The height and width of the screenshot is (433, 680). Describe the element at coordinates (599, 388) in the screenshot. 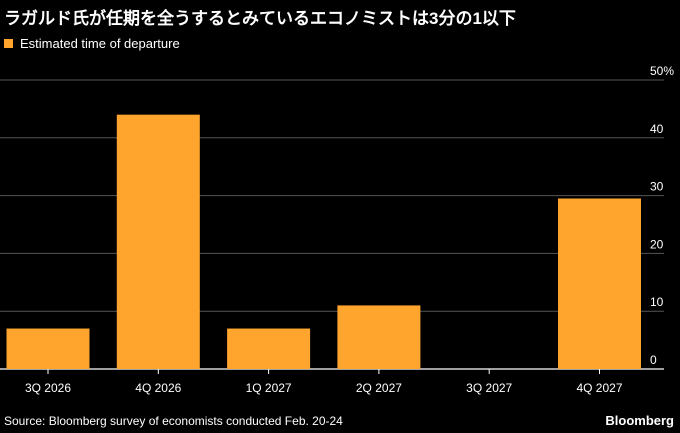

I see `x-tick-label: 4Q 2027` at that location.